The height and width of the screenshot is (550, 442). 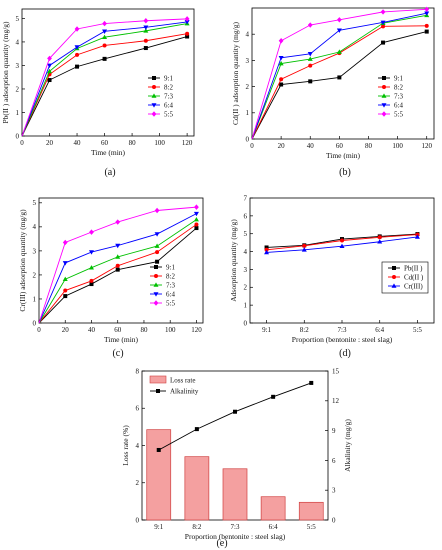 What do you see at coordinates (398, 97) in the screenshot?
I see `legend-entry: 7:3` at bounding box center [398, 97].